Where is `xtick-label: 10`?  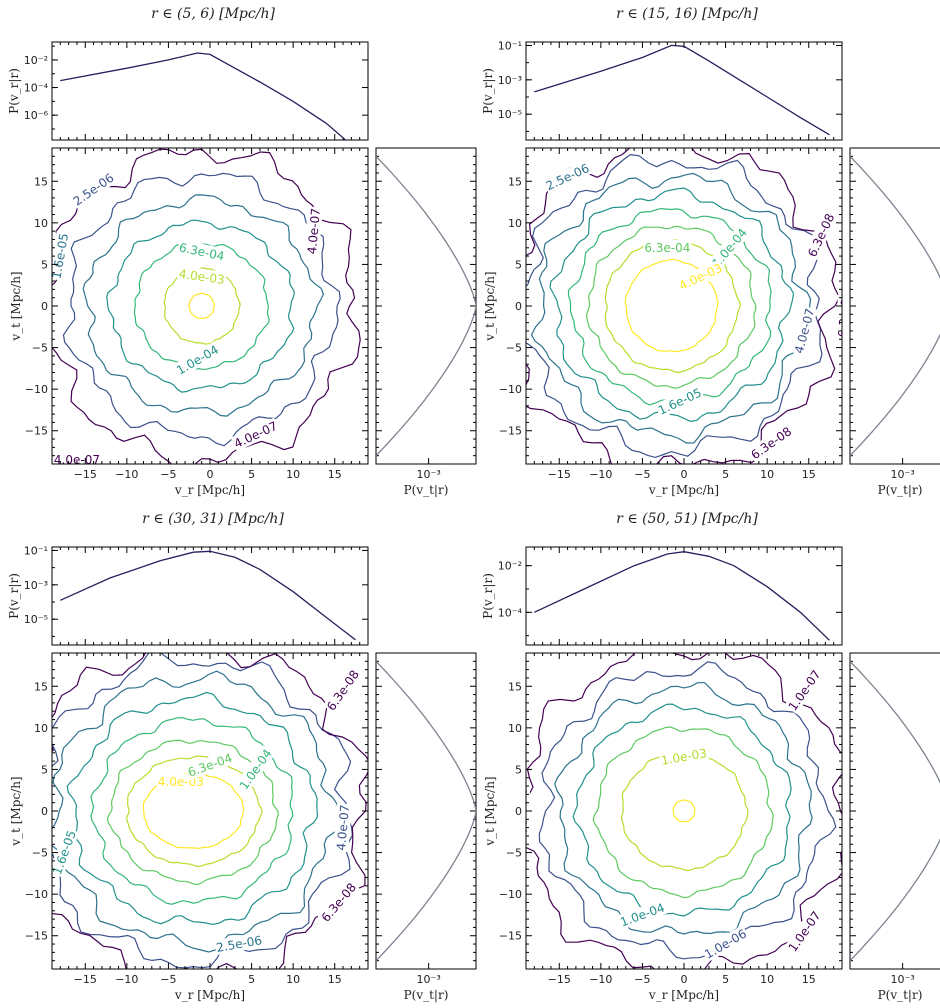
xtick-label: 10 is located at coordinates (767, 979).